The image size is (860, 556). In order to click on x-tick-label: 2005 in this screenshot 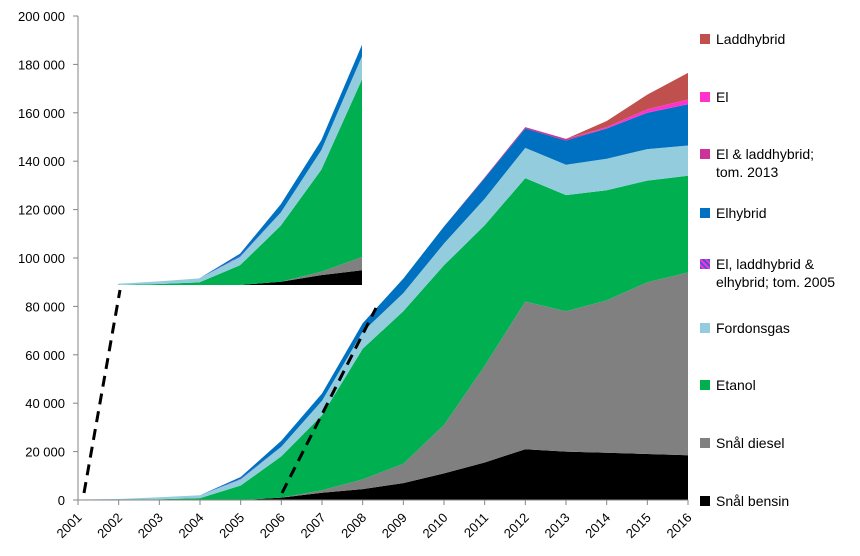, I will do `click(231, 525)`.